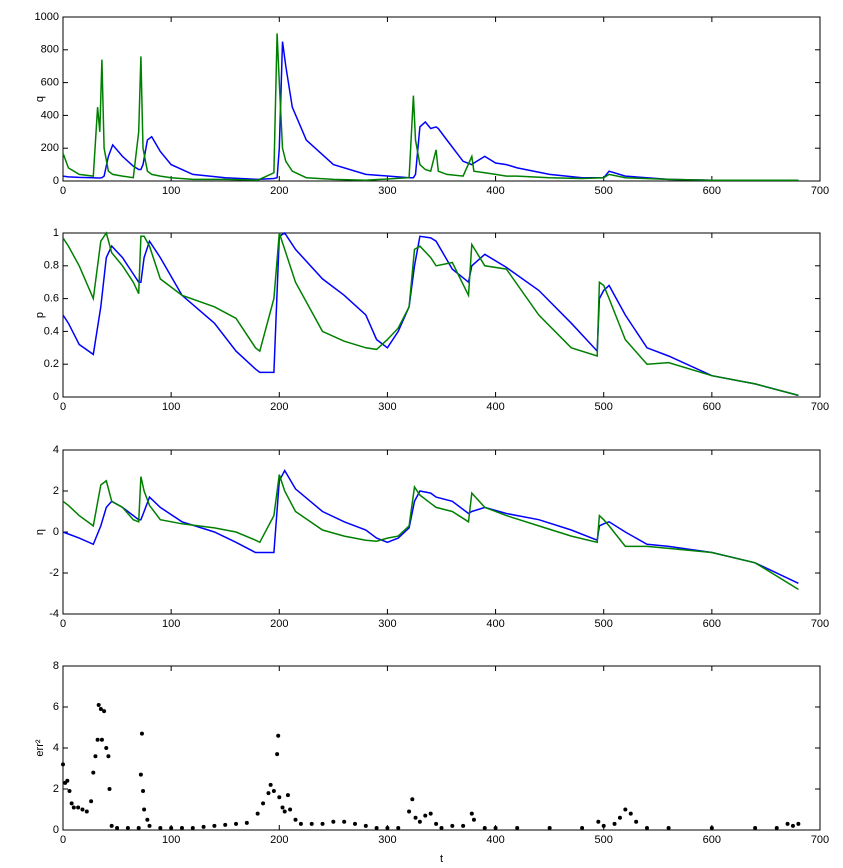  Describe the element at coordinates (50, 83) in the screenshot. I see `y-tick-label: 600` at that location.